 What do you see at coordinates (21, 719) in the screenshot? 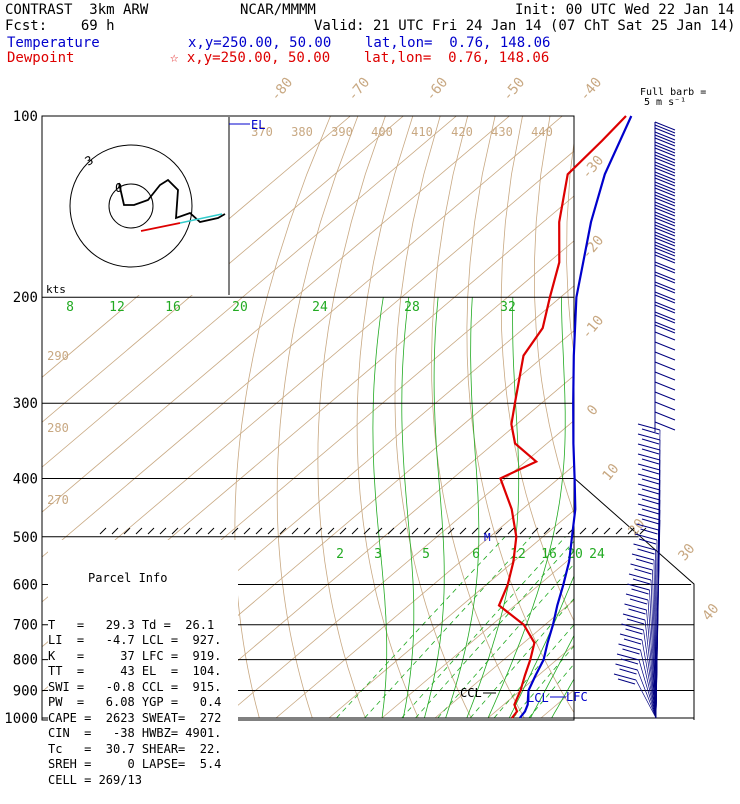
I see `pressure-label: 1000` at bounding box center [21, 719].